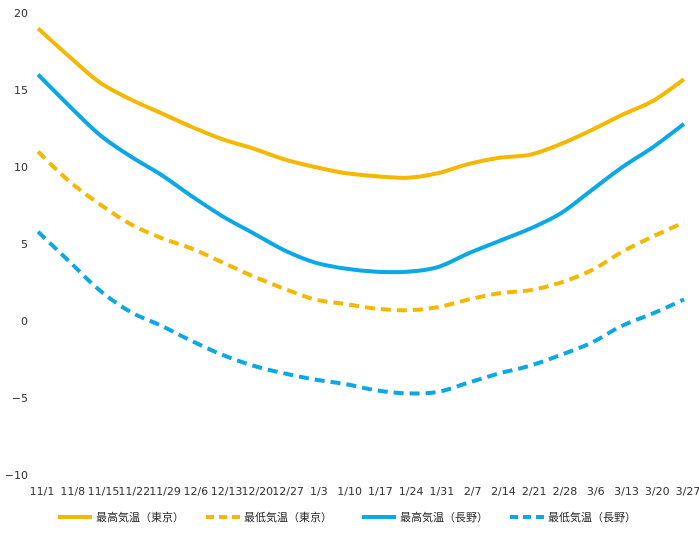 The height and width of the screenshot is (536, 699). Describe the element at coordinates (592, 517) in the screenshot. I see `legend-label: 最低気温（長野）` at that location.